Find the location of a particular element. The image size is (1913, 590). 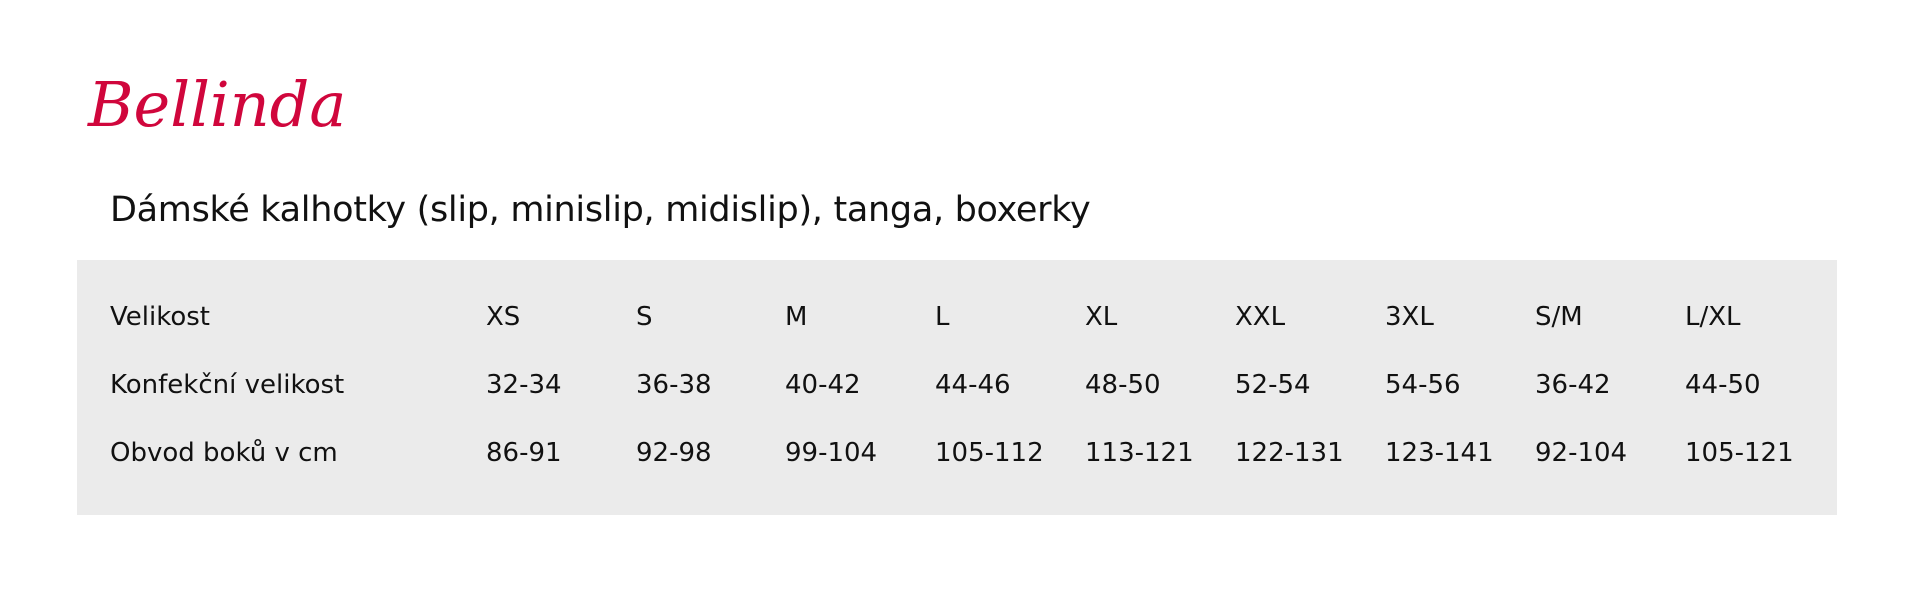

table-cell: 32-34 is located at coordinates (524, 385).